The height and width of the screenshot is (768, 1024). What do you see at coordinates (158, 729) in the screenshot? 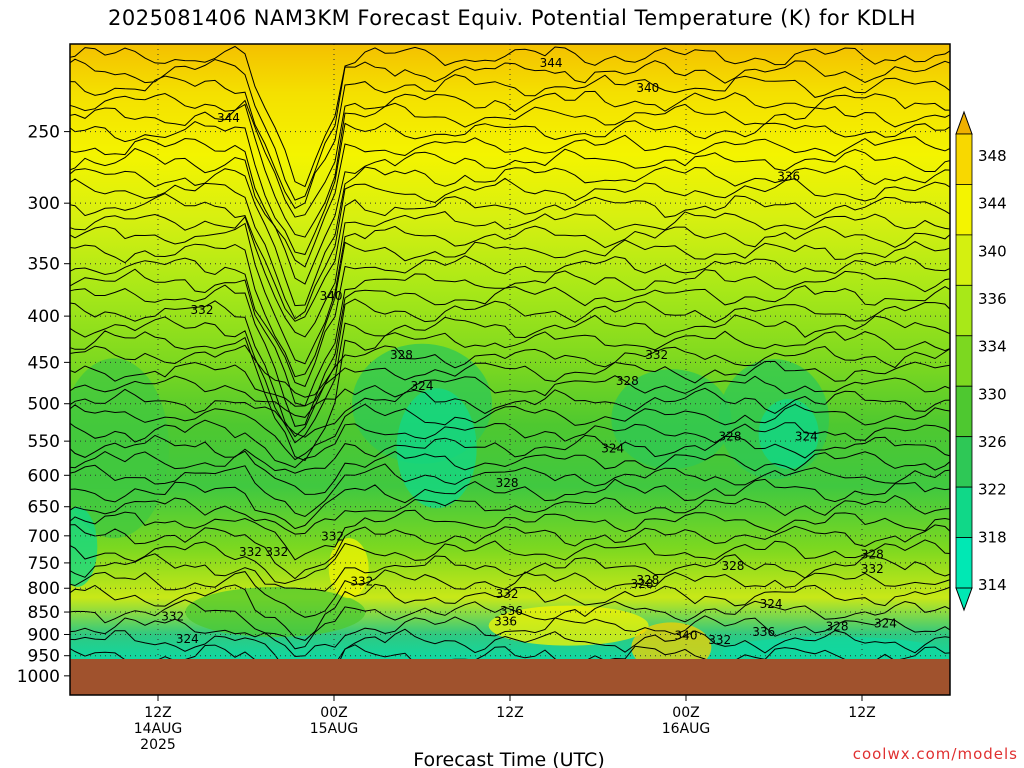
I see `x-tick-label: 14AUG` at bounding box center [158, 729].